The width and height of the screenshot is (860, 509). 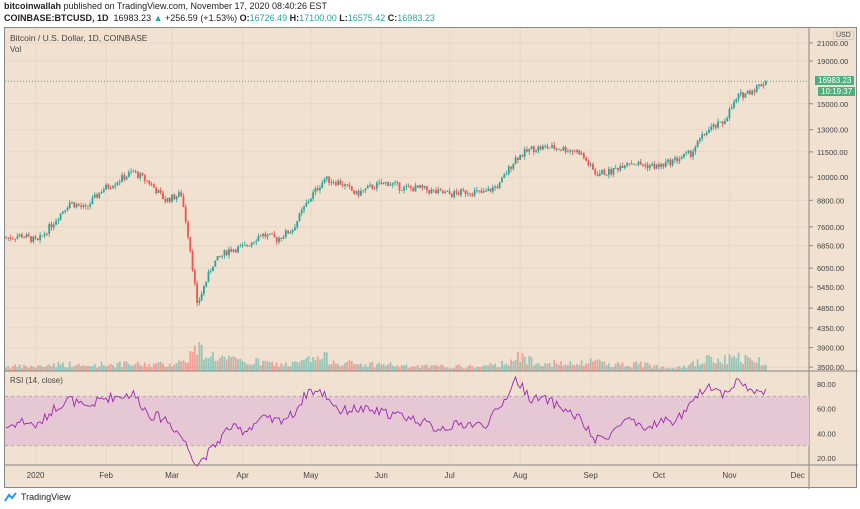 I want to click on currency-button: USD, so click(x=843, y=35).